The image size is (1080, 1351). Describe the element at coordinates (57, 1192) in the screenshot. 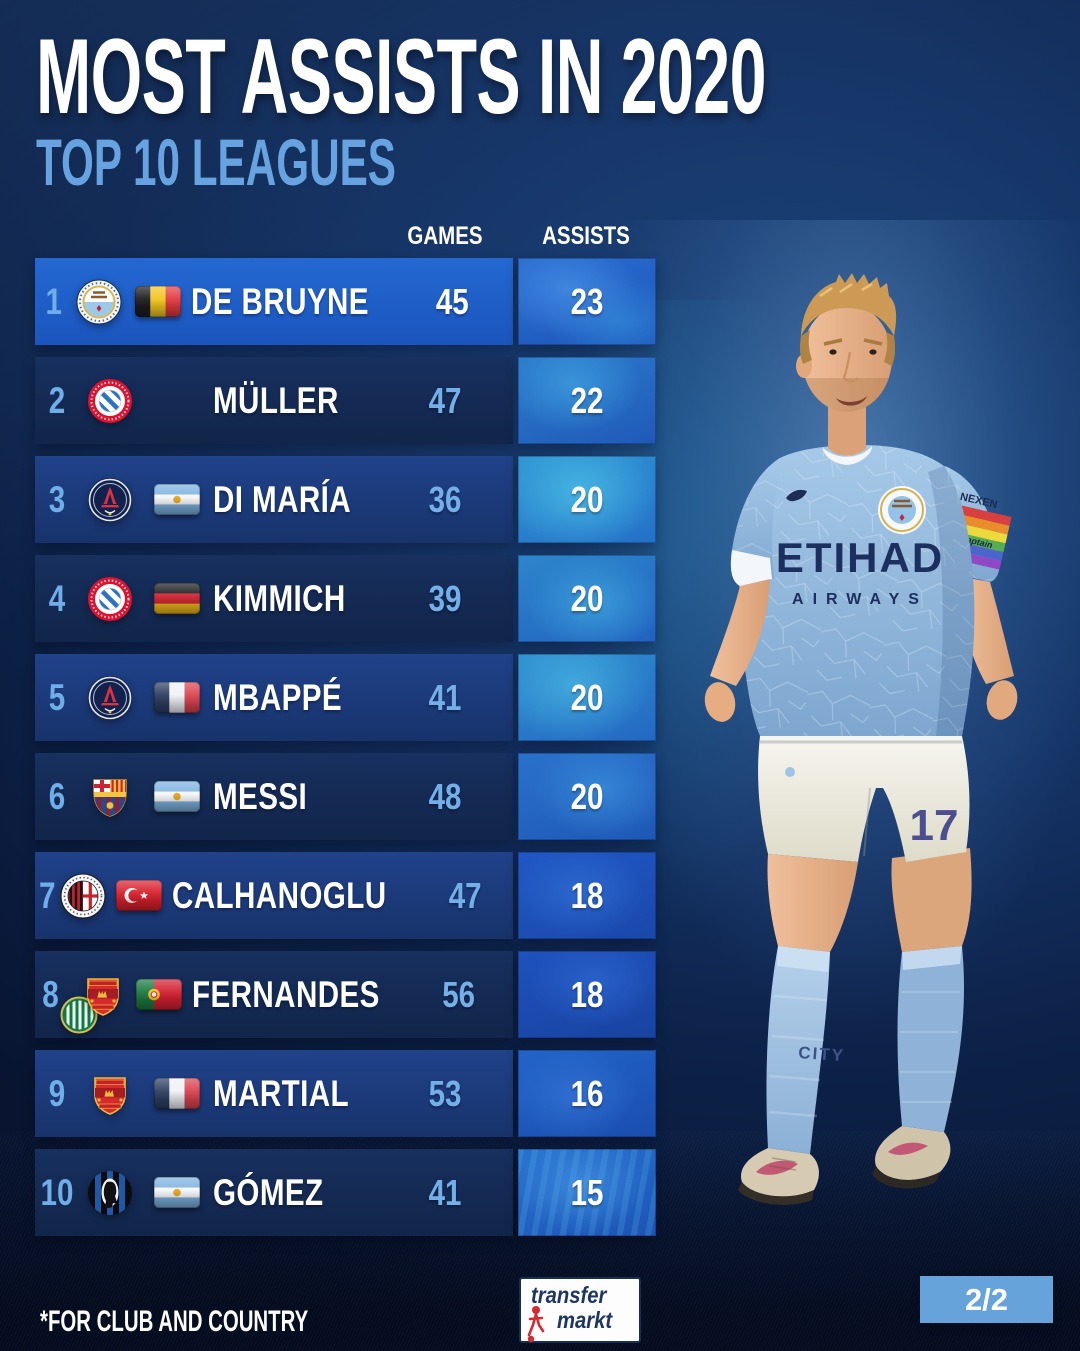

I see `rank-number: 10` at that location.